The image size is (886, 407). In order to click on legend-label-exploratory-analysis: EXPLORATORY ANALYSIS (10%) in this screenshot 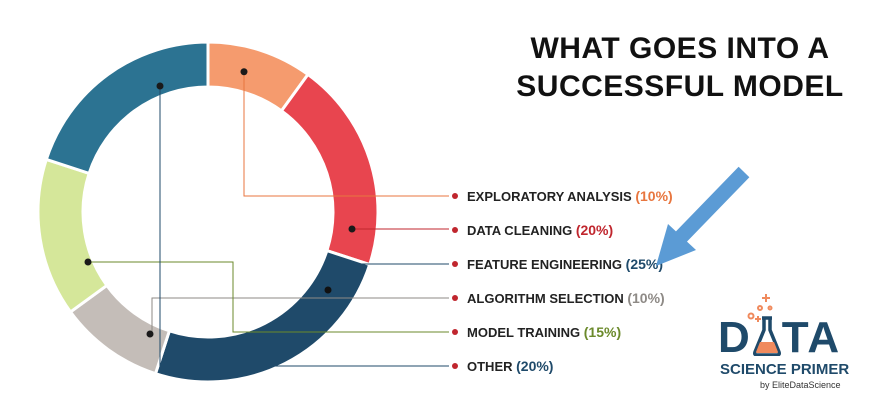, I will do `click(570, 196)`.